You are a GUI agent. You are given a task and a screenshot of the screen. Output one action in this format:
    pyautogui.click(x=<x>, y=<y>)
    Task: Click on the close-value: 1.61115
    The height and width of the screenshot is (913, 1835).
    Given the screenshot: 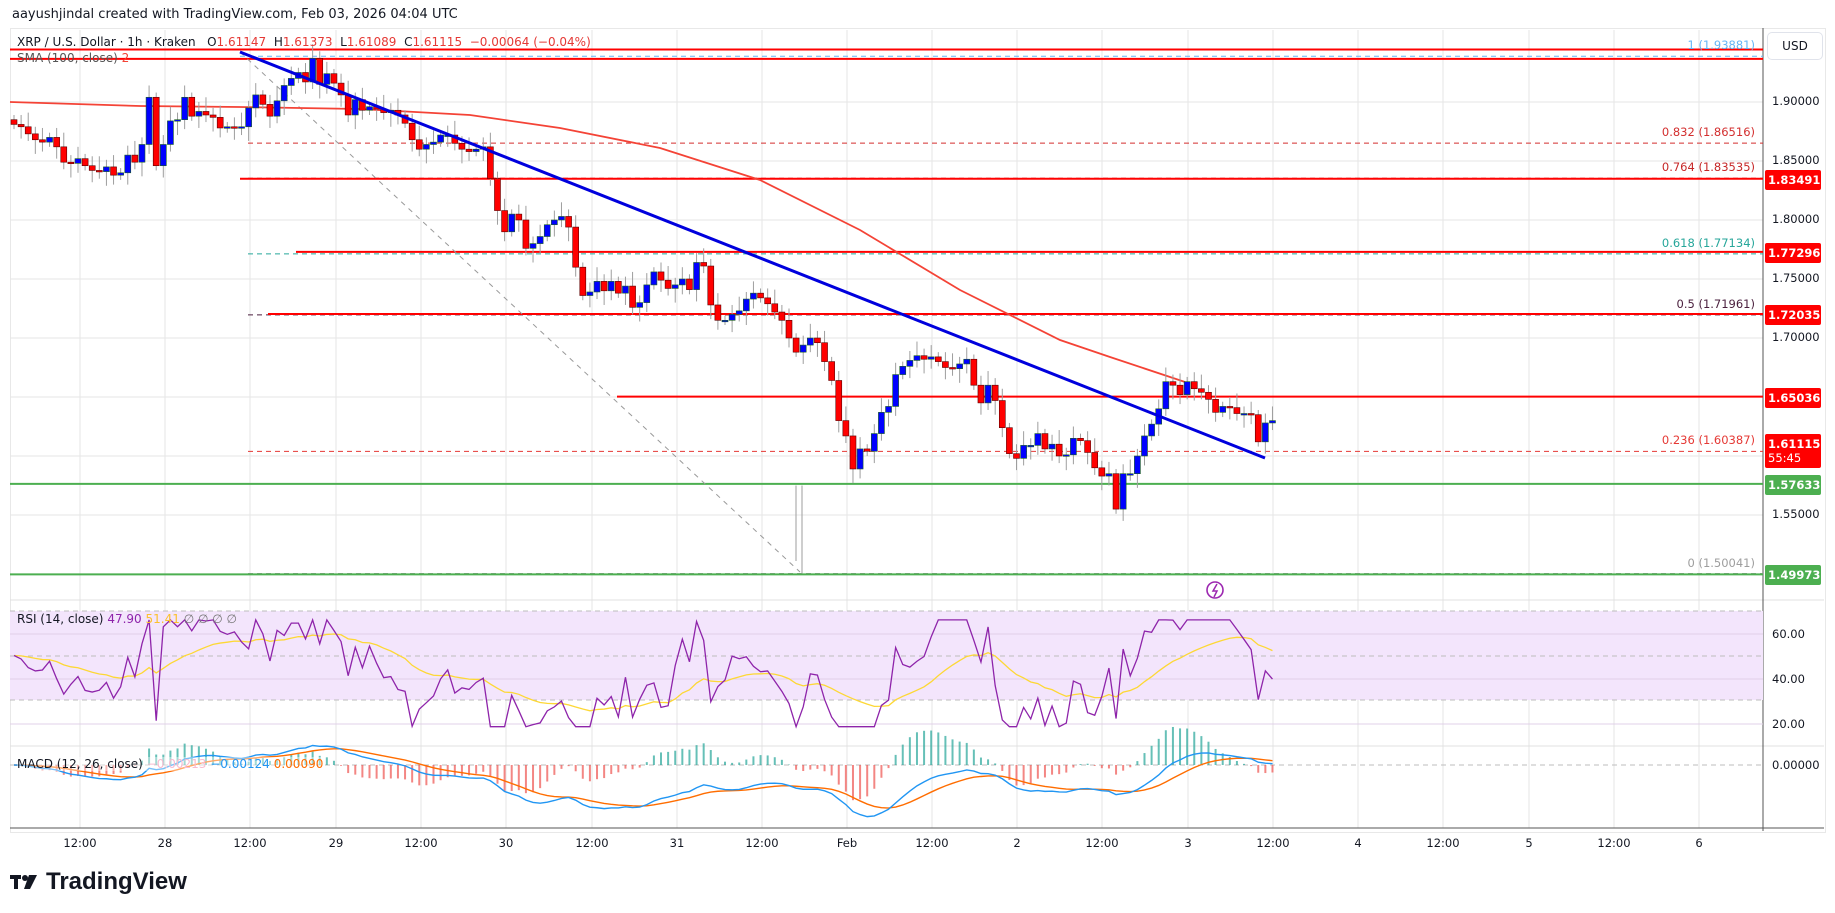 What is the action you would take?
    pyautogui.click(x=437, y=42)
    